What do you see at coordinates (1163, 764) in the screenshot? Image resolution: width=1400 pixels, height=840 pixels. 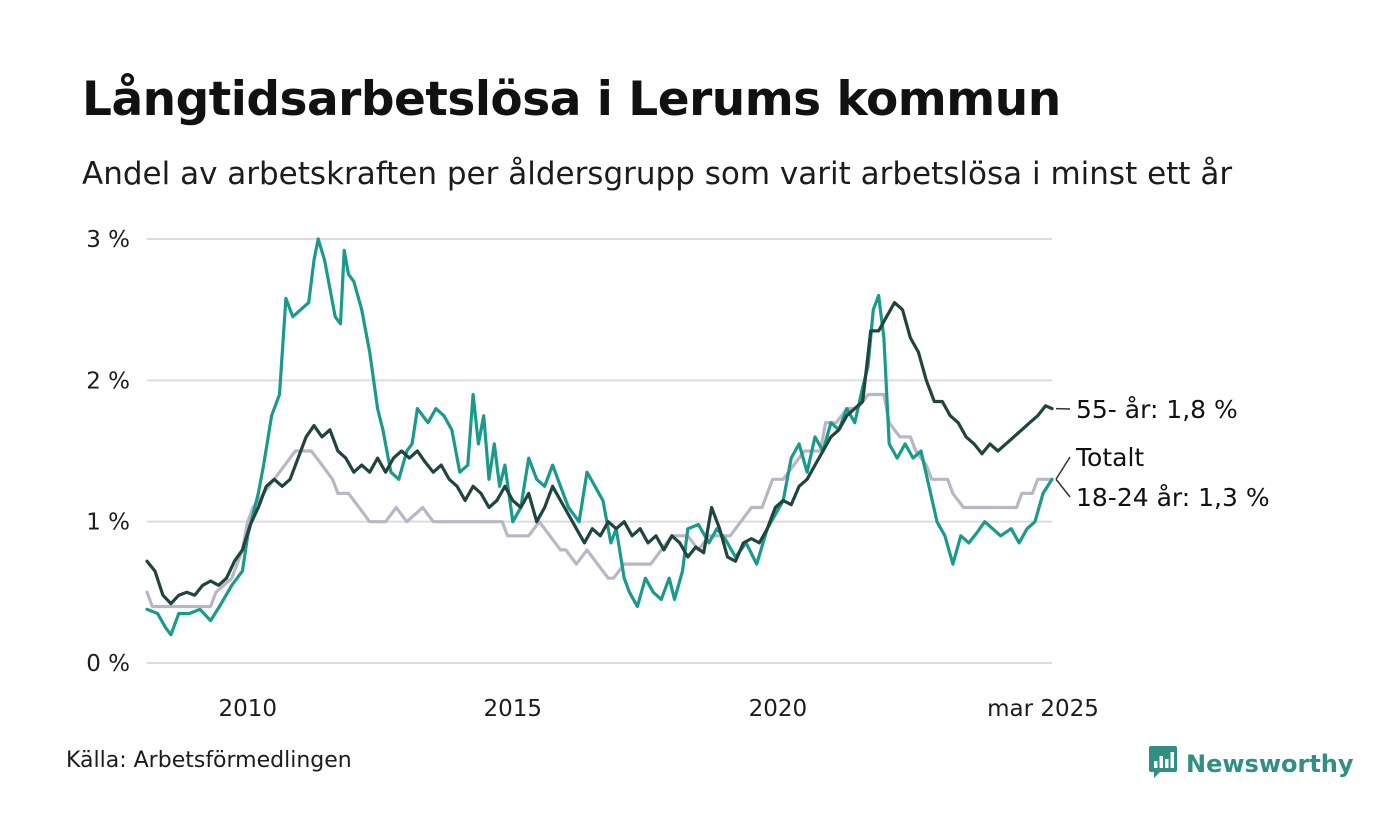 I see `newsworthy-logo-icon` at bounding box center [1163, 764].